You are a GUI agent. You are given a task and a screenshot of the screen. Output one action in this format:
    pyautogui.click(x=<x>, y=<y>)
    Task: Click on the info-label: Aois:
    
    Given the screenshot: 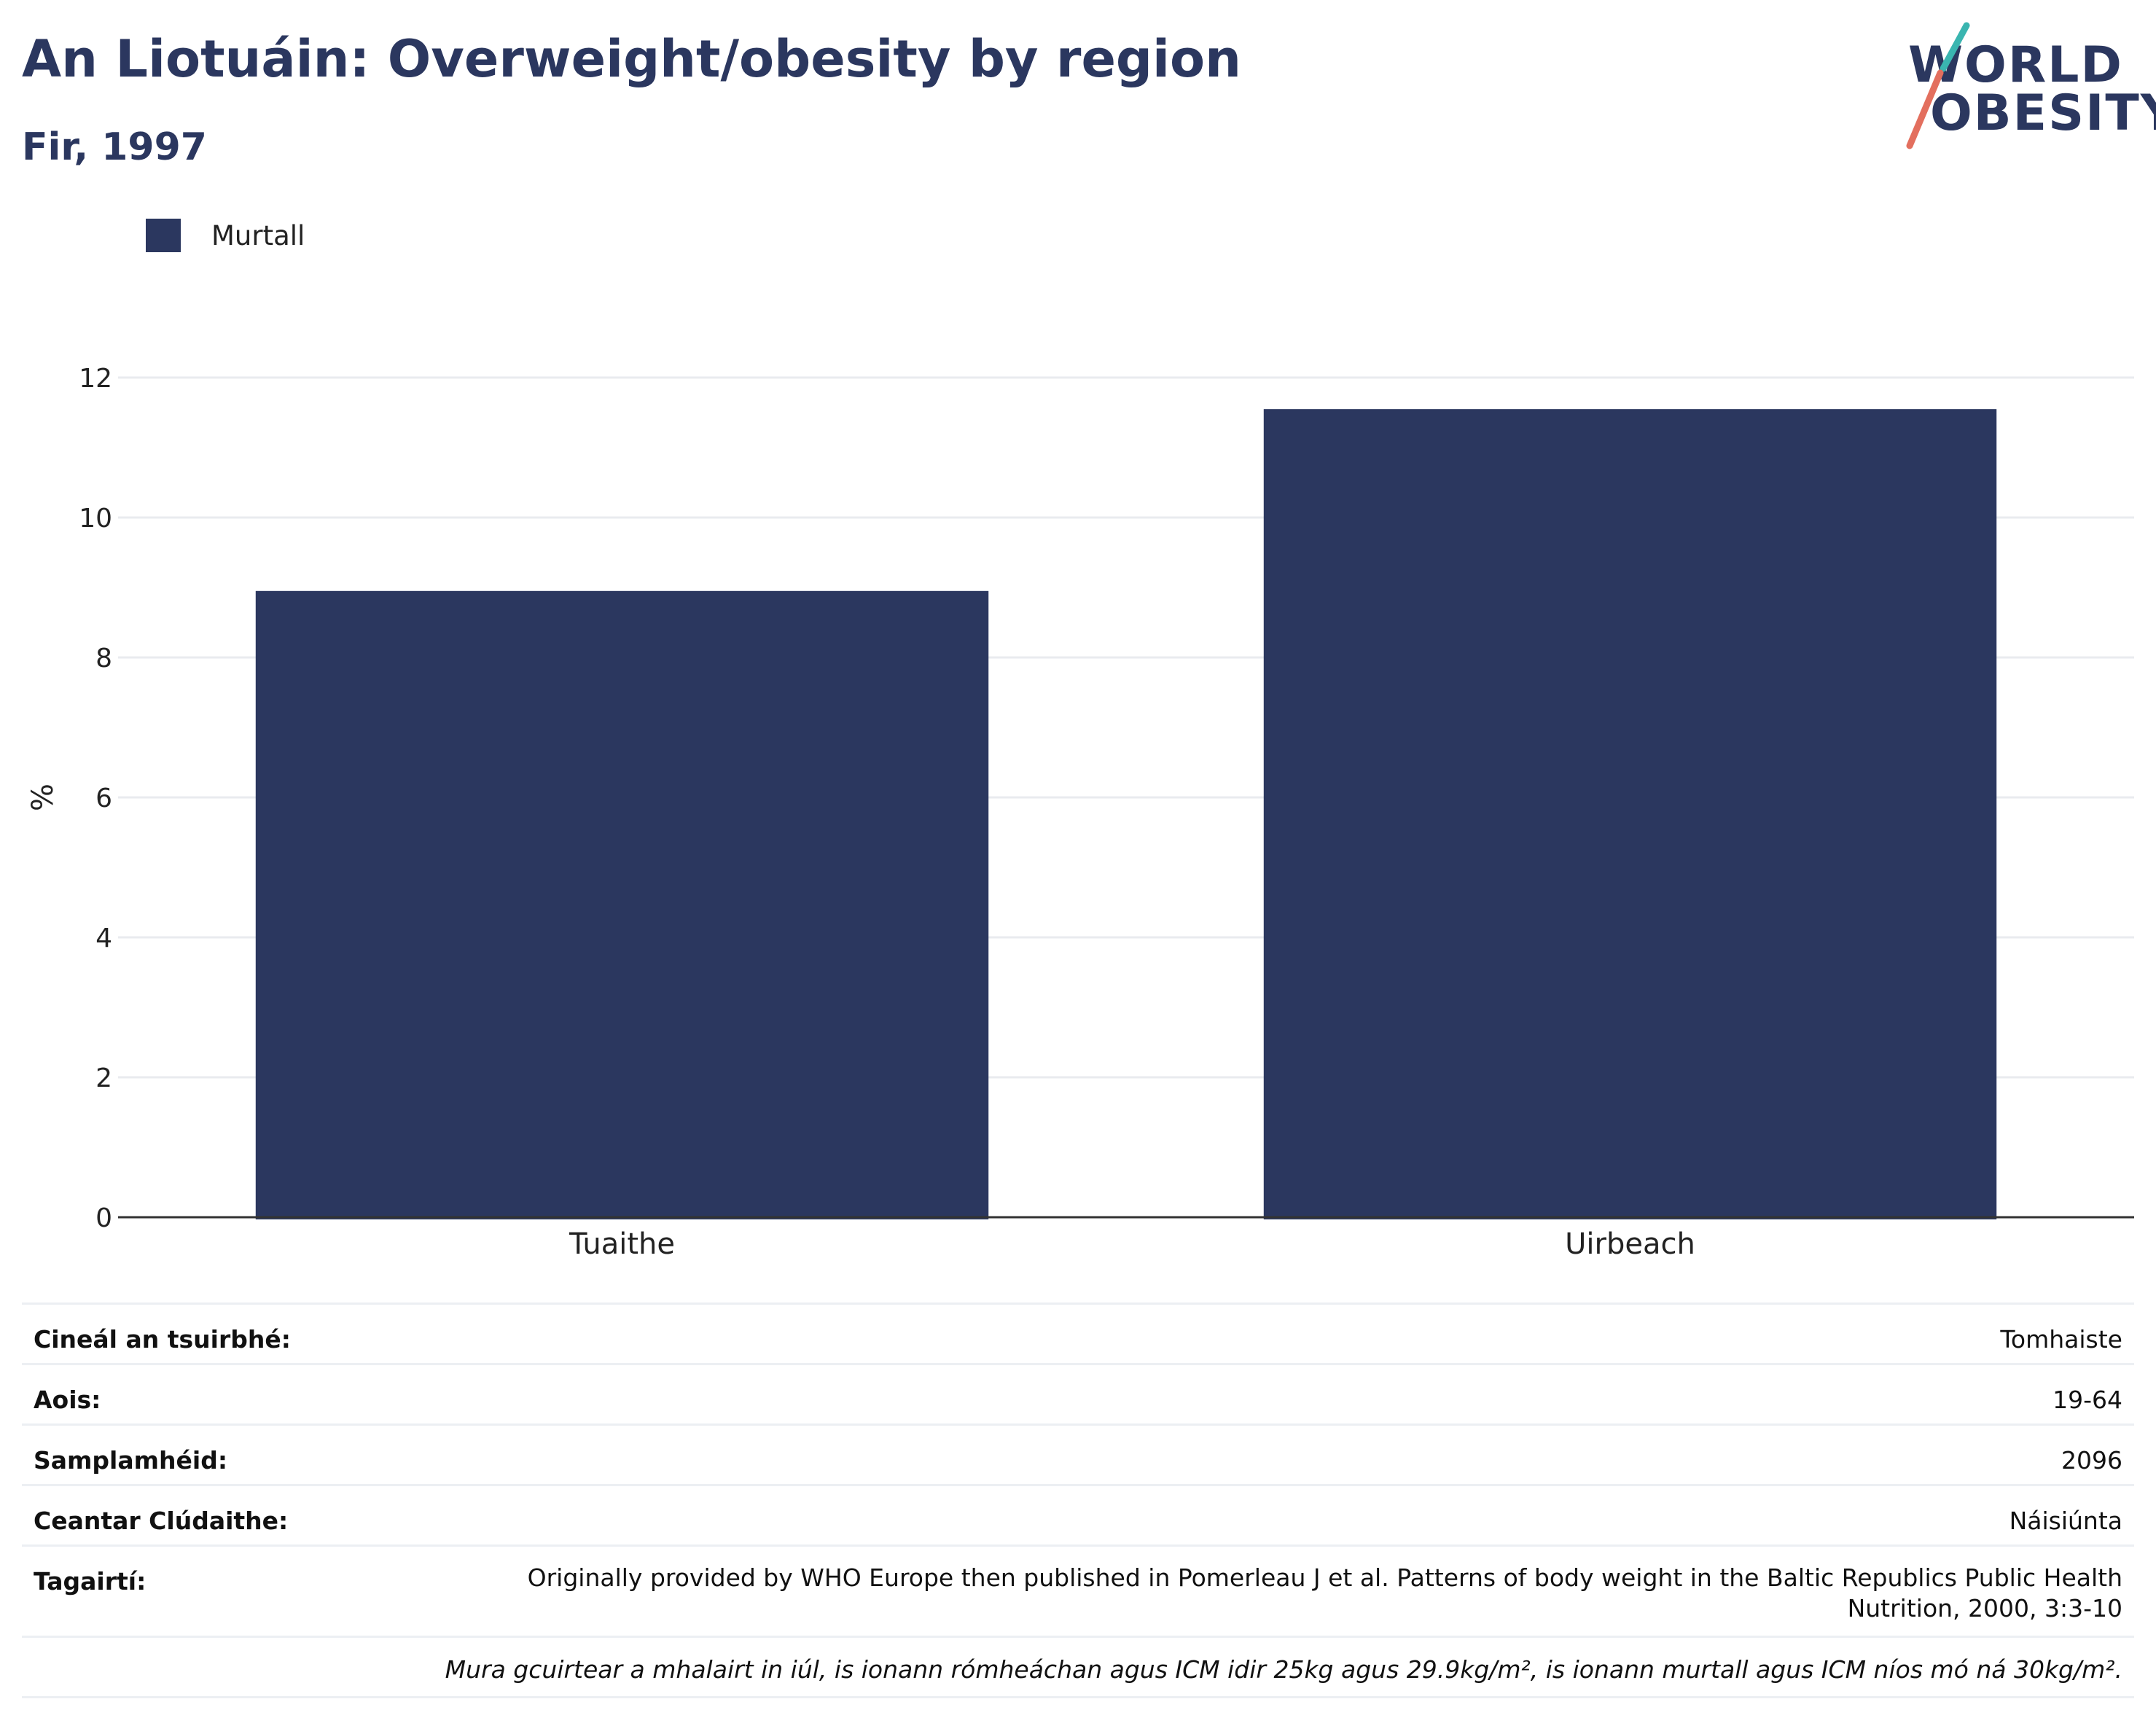 What is the action you would take?
    pyautogui.click(x=67, y=1400)
    